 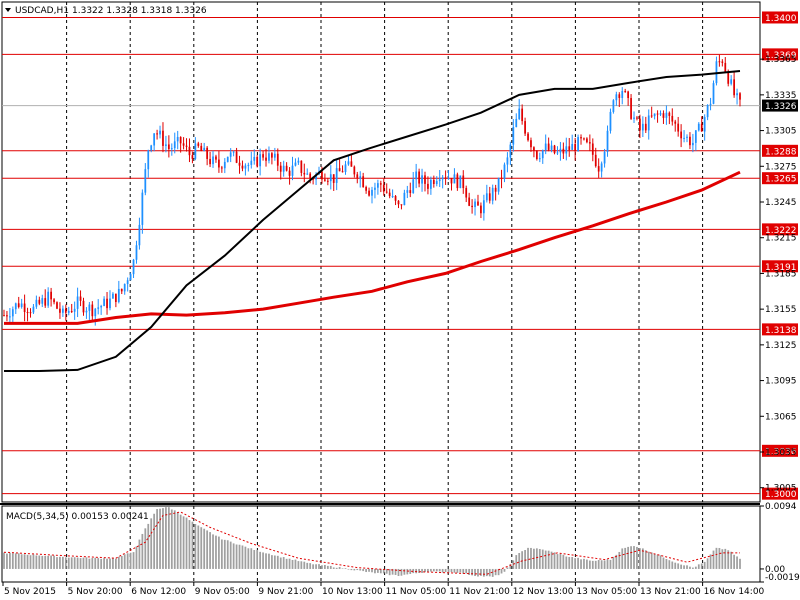 What do you see at coordinates (95, 592) in the screenshot?
I see `time-tick-label: 5 Nov 20:00` at bounding box center [95, 592].